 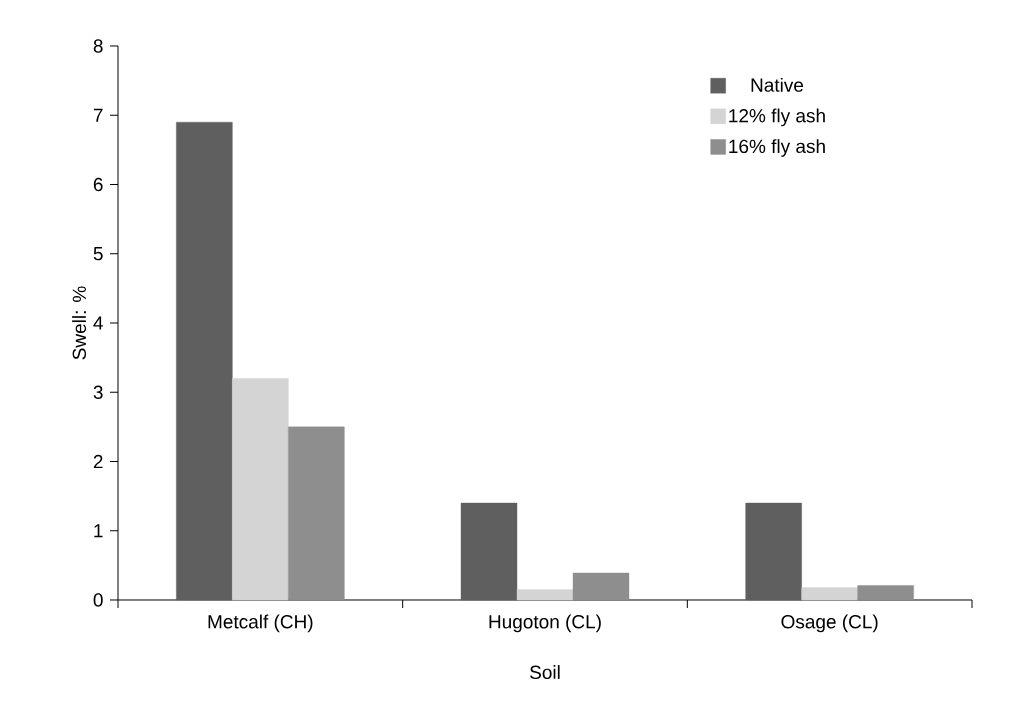 What do you see at coordinates (829, 623) in the screenshot?
I see `x-tick-label: Osage (CL)` at bounding box center [829, 623].